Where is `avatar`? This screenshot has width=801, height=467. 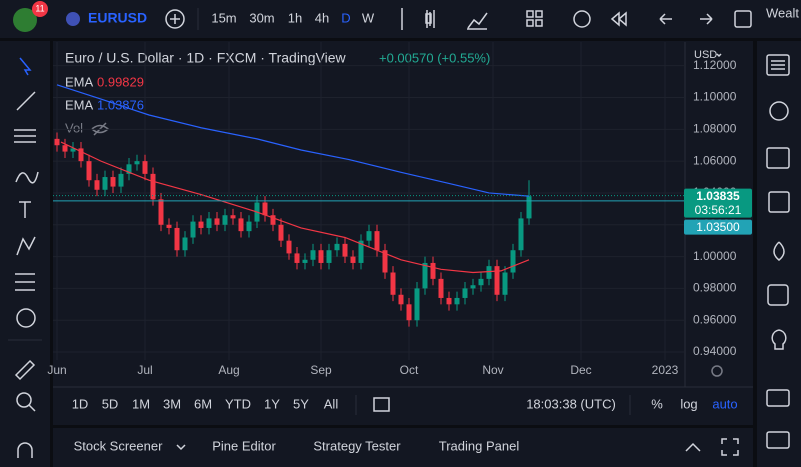 avatar is located at coordinates (25, 20).